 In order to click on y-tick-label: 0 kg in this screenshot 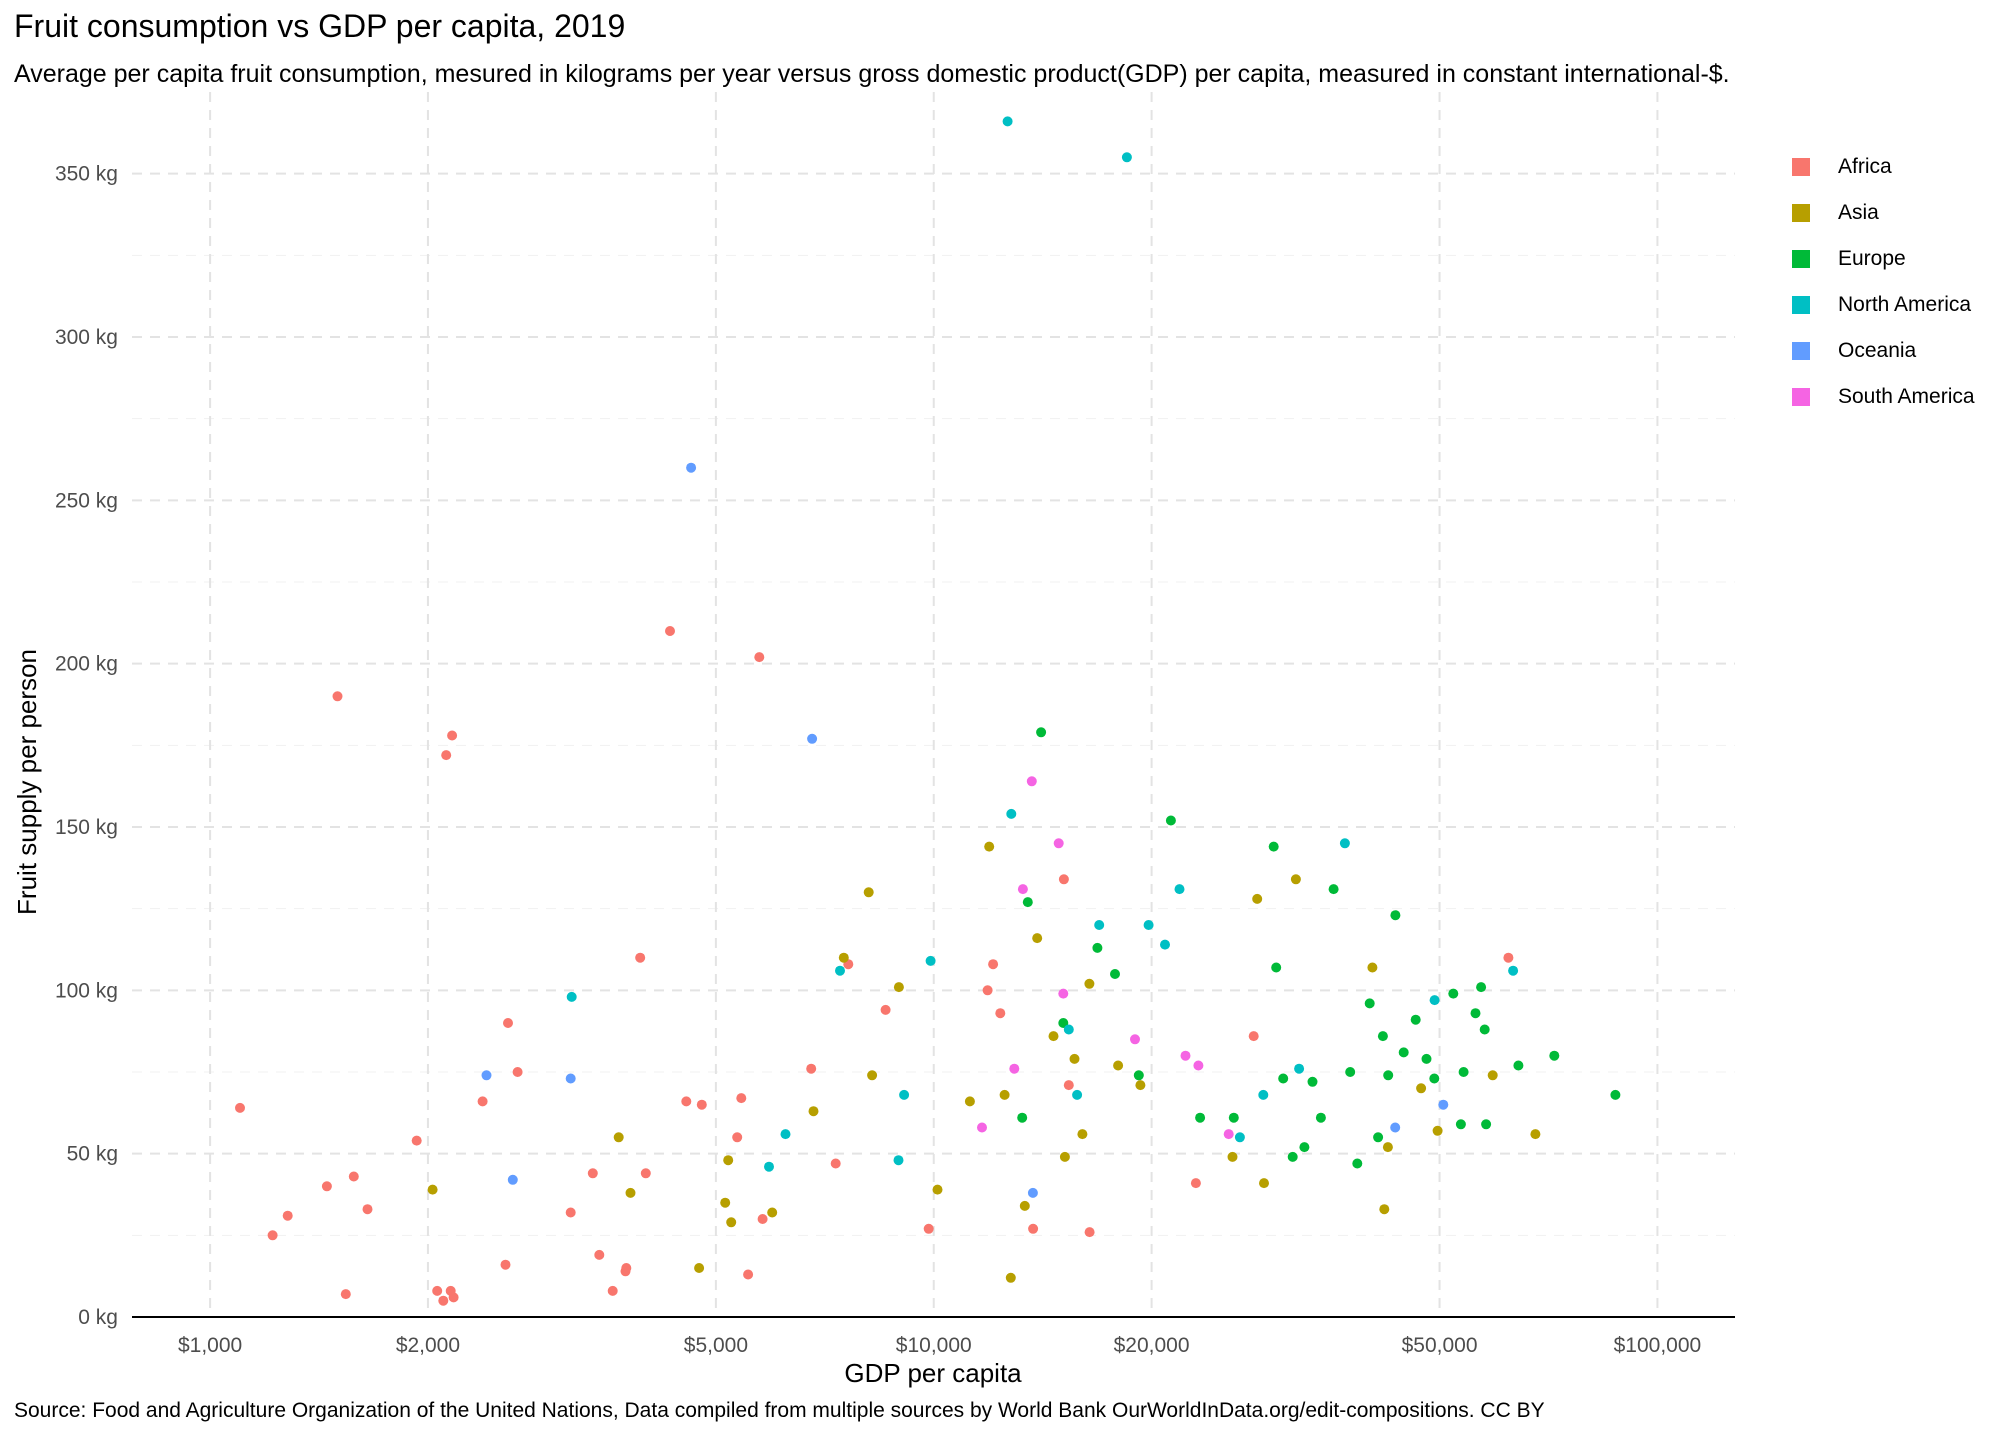, I will do `click(98, 1317)`.